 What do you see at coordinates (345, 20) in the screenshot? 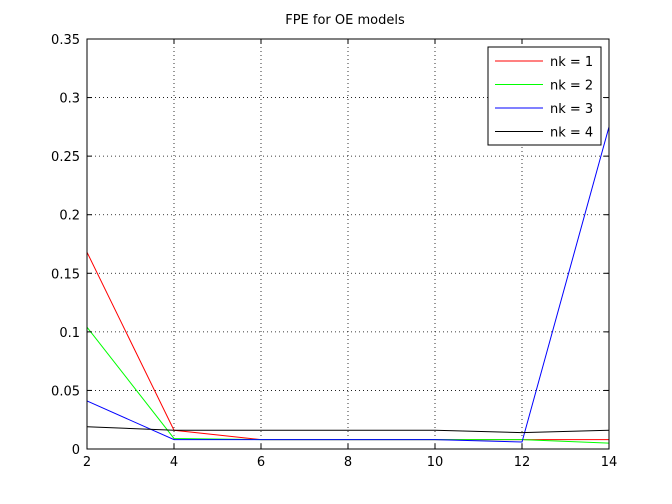
I see `chart-title: FPE for OE models` at bounding box center [345, 20].